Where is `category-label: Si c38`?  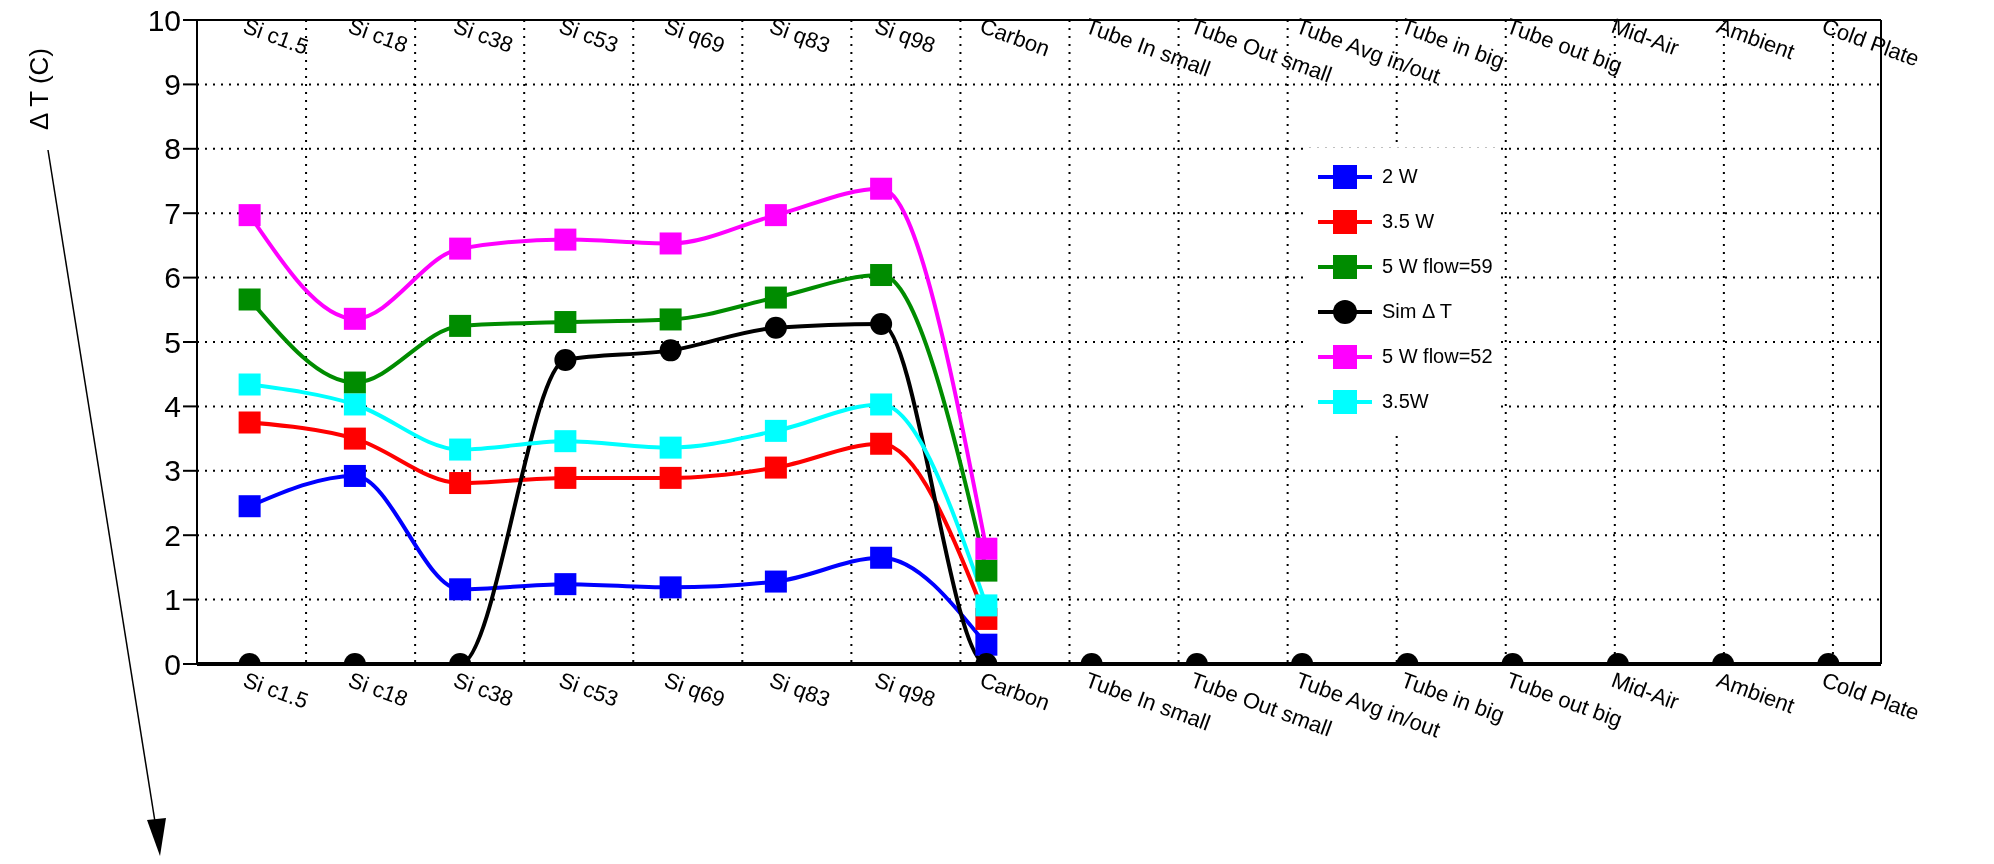
category-label: Si c38 is located at coordinates (483, 689).